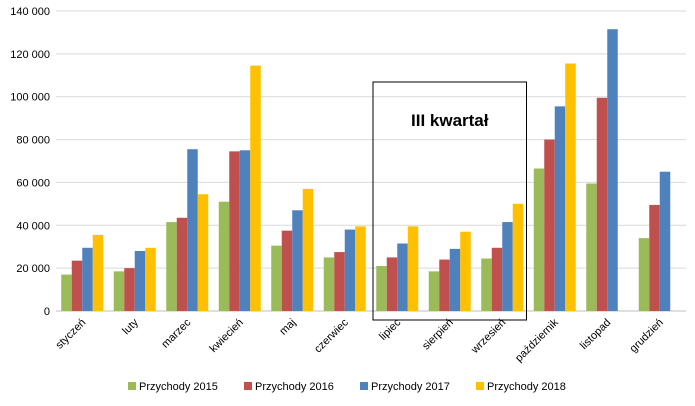 This screenshot has width=695, height=406. I want to click on x-tick-label: sierpień, so click(438, 335).